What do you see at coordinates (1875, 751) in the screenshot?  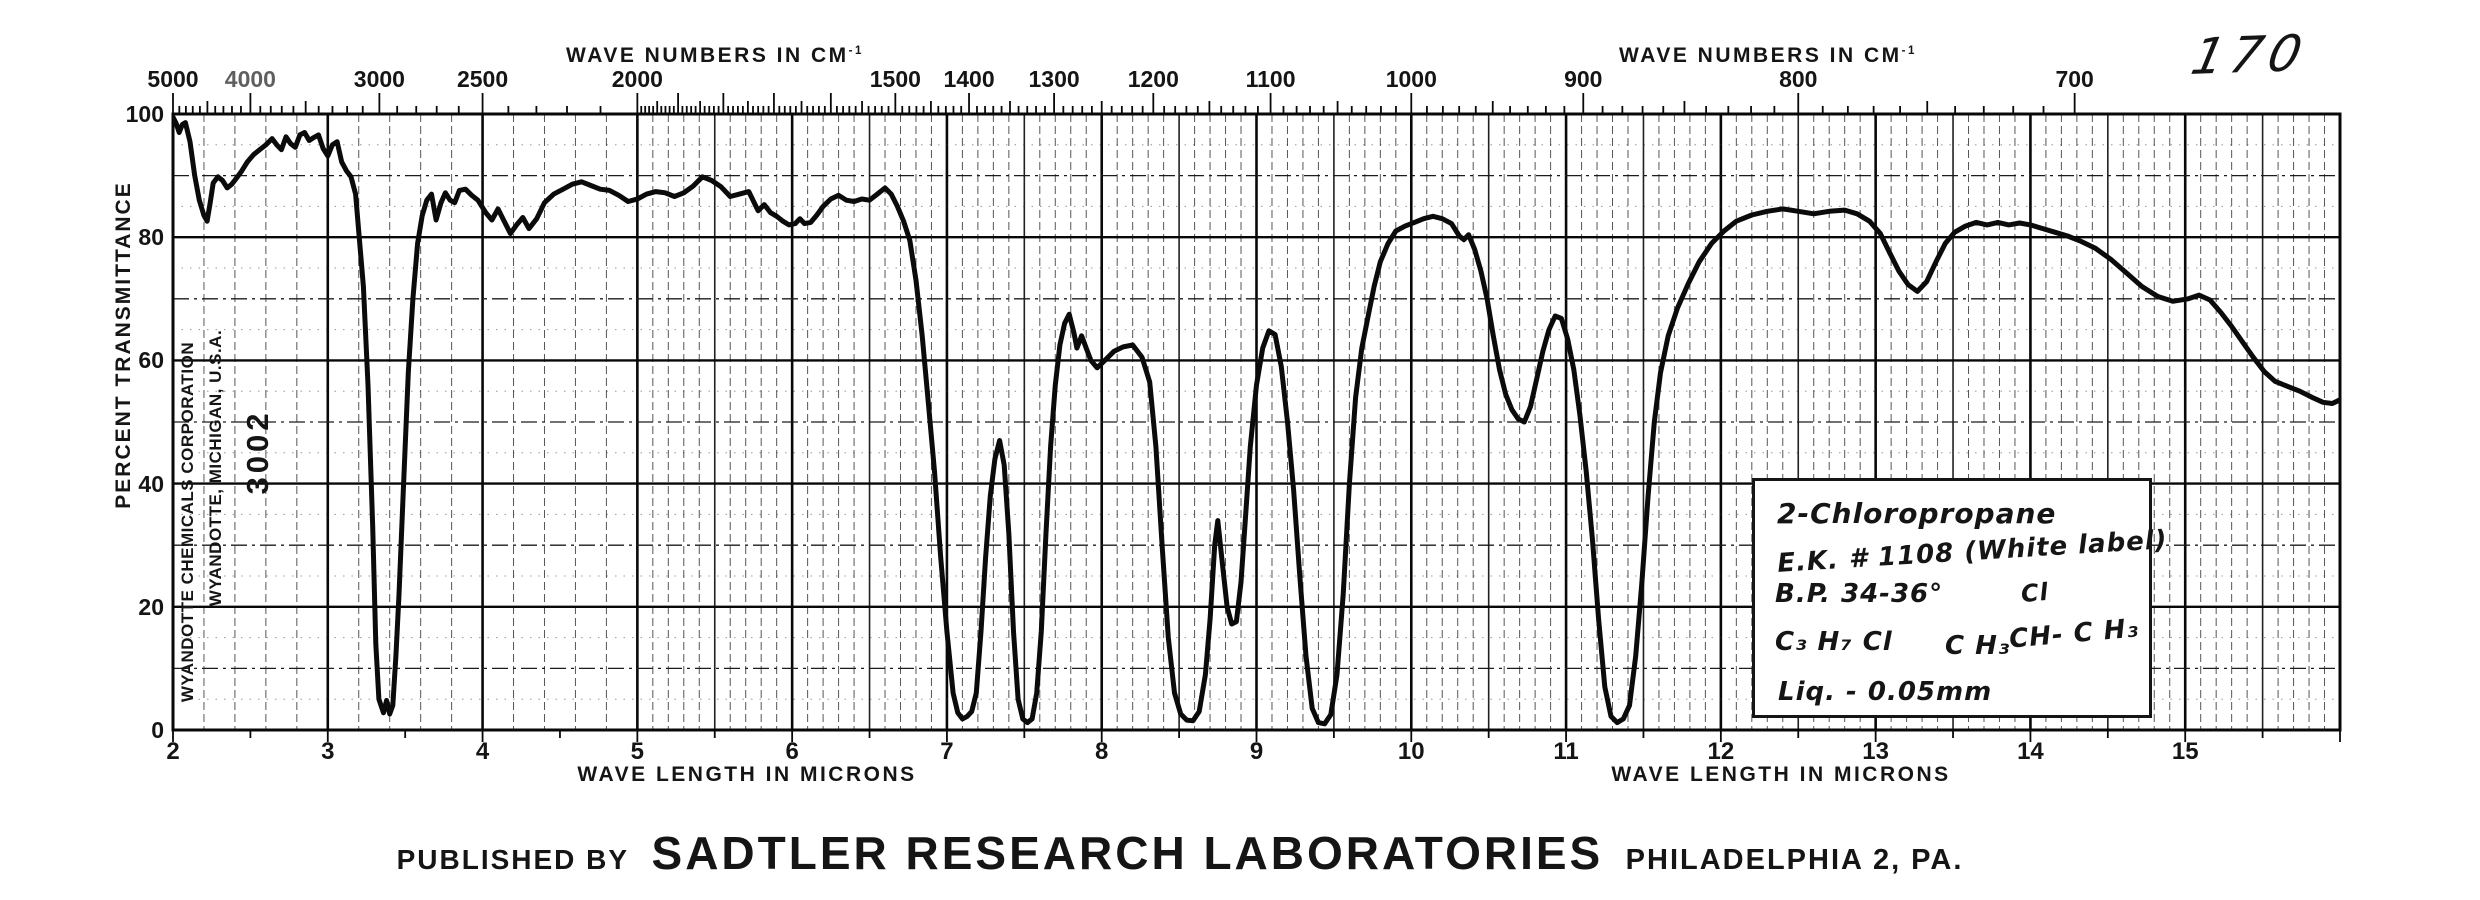 I see `micron-label-13: 13` at bounding box center [1875, 751].